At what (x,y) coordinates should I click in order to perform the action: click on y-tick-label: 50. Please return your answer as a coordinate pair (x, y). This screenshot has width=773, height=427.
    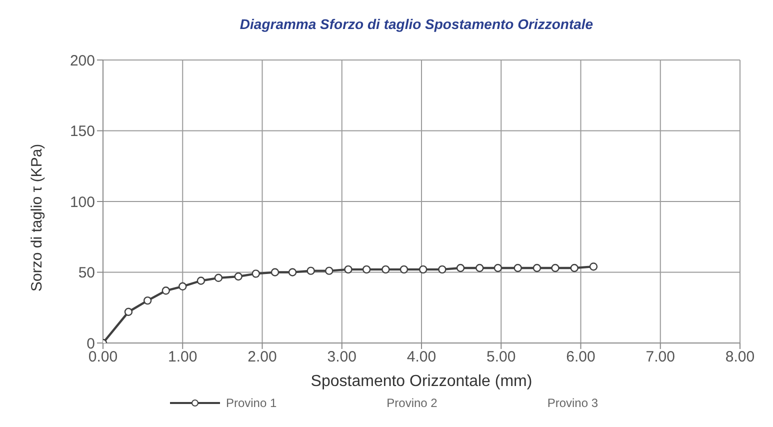
    Looking at the image, I should click on (86, 273).